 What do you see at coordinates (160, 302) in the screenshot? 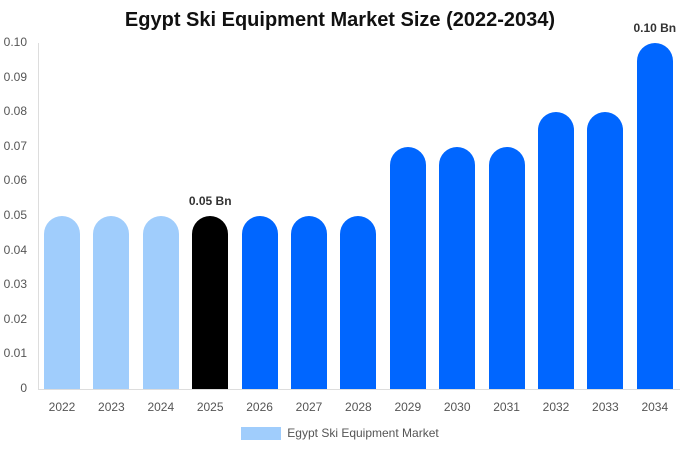
I see `bar-2024` at bounding box center [160, 302].